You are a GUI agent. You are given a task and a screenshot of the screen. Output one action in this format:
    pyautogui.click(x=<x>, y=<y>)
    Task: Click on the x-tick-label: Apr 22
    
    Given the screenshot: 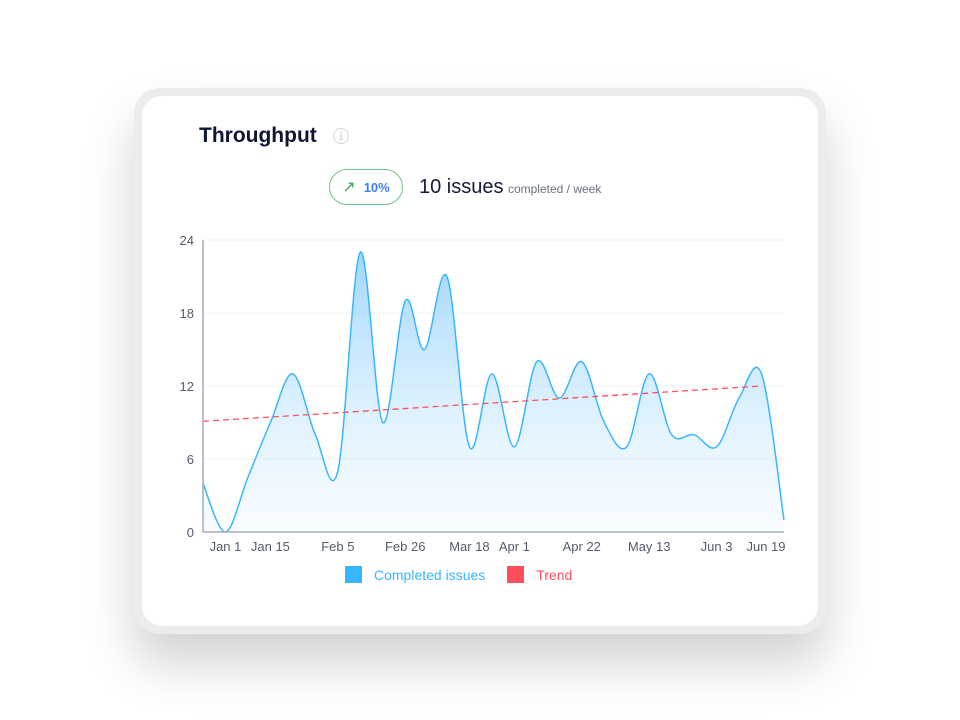 What is the action you would take?
    pyautogui.click(x=582, y=546)
    